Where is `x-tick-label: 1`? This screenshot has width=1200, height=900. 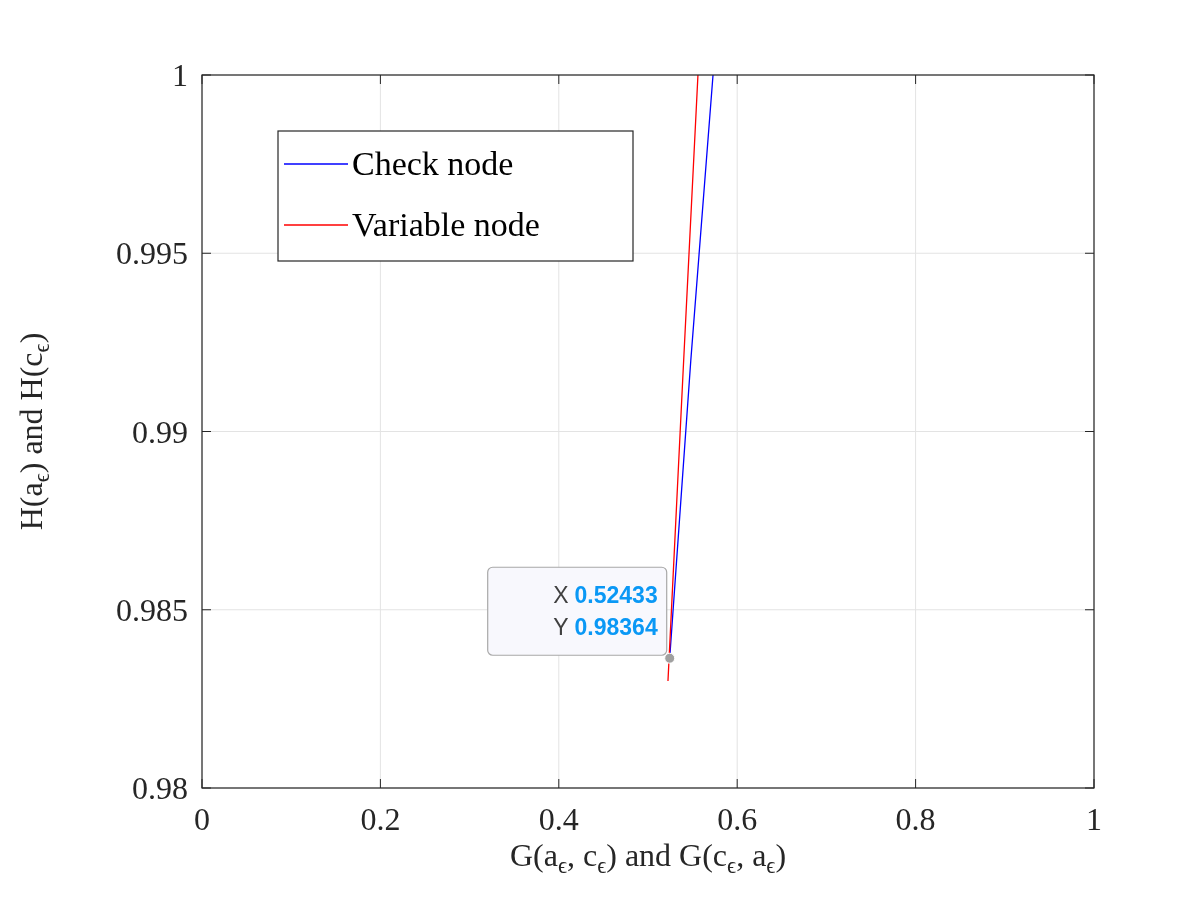 x-tick-label: 1 is located at coordinates (1094, 819).